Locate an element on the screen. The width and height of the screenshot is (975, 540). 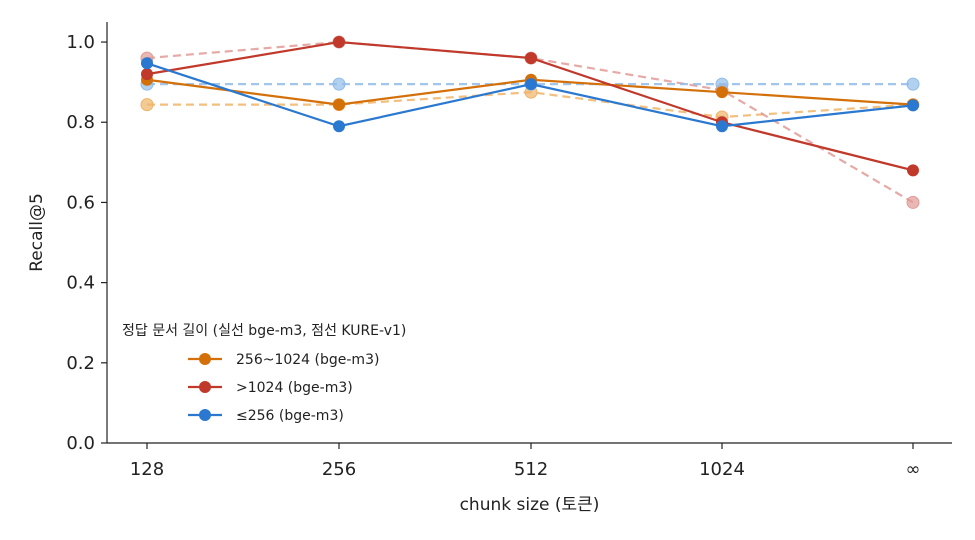
legend-item: >1024 (bge-m3) is located at coordinates (270, 388).